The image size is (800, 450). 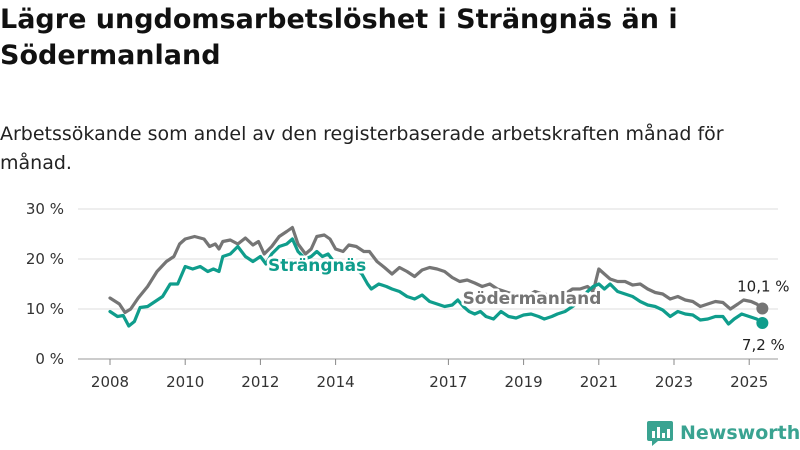 I want to click on x-tick-label: 2010, so click(x=185, y=382).